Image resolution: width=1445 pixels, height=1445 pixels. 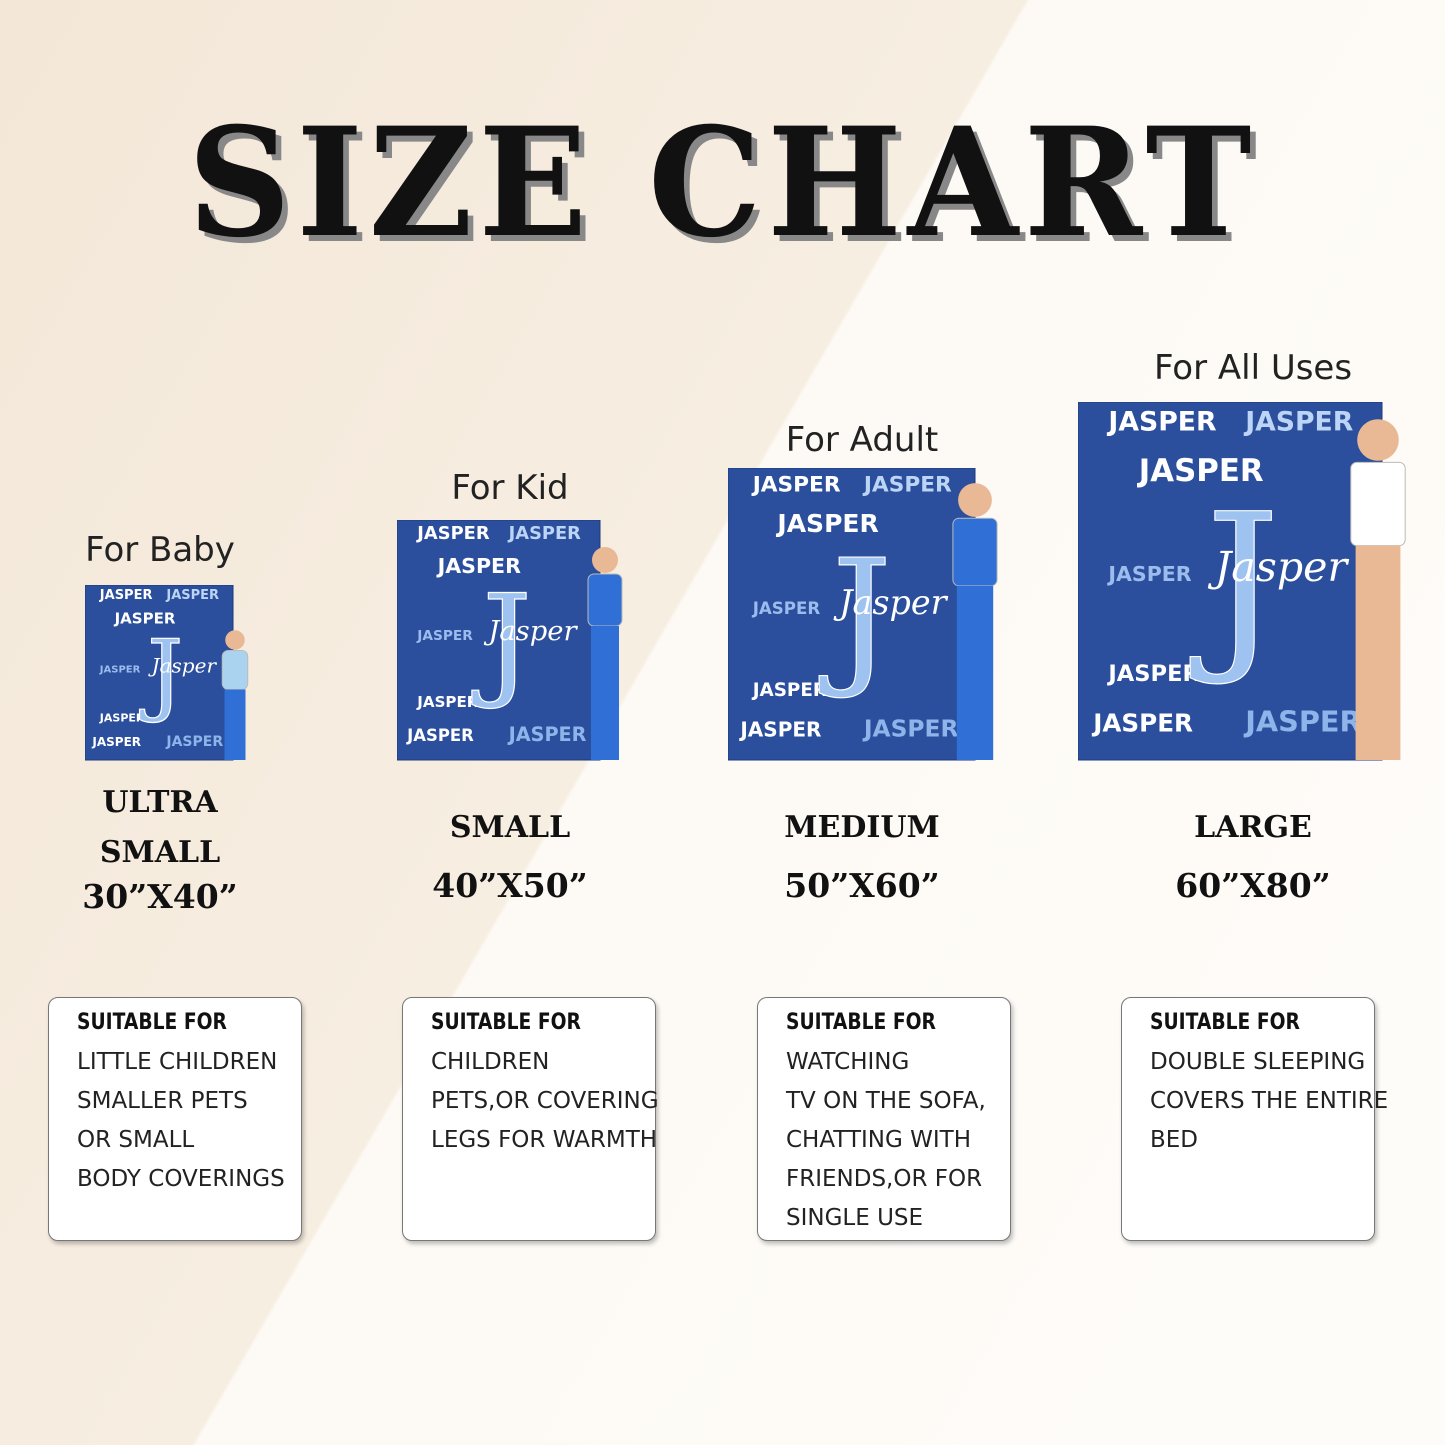 What do you see at coordinates (177, 1062) in the screenshot?
I see `suitable-line: LITTLE CHILDREN` at bounding box center [177, 1062].